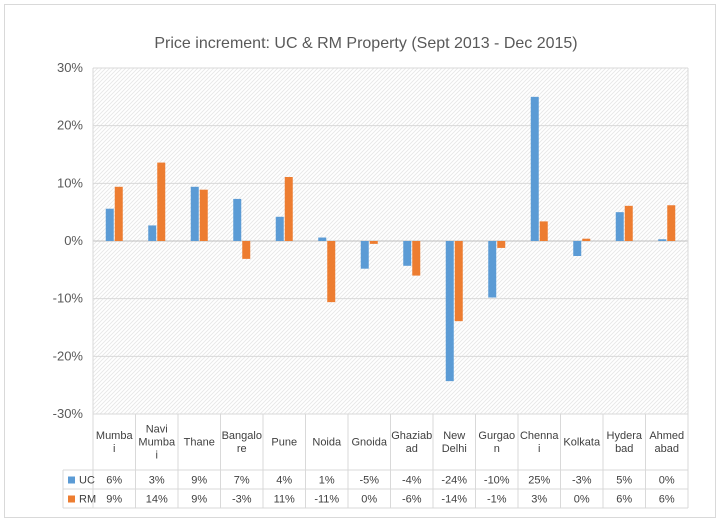 Image resolution: width=722 pixels, height=524 pixels. What do you see at coordinates (539, 500) in the screenshot?
I see `table-cell-rm: 3%` at bounding box center [539, 500].